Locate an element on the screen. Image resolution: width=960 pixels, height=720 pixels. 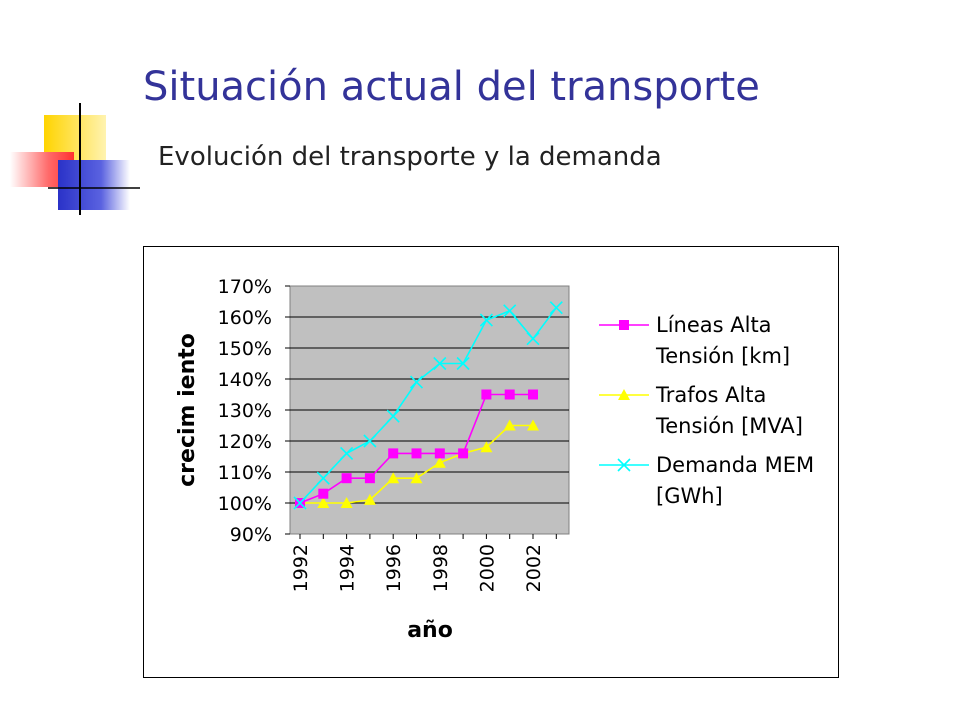
y-tick-label: 100% is located at coordinates (245, 504).